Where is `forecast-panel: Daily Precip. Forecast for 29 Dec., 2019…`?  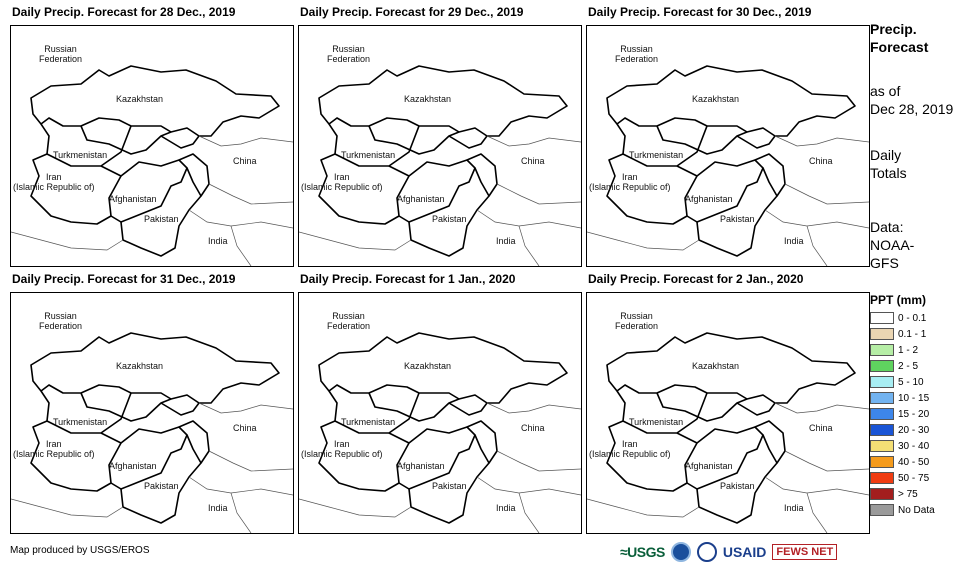
forecast-panel: Daily Precip. Forecast for 29 Dec., 2019… is located at coordinates (443, 137).